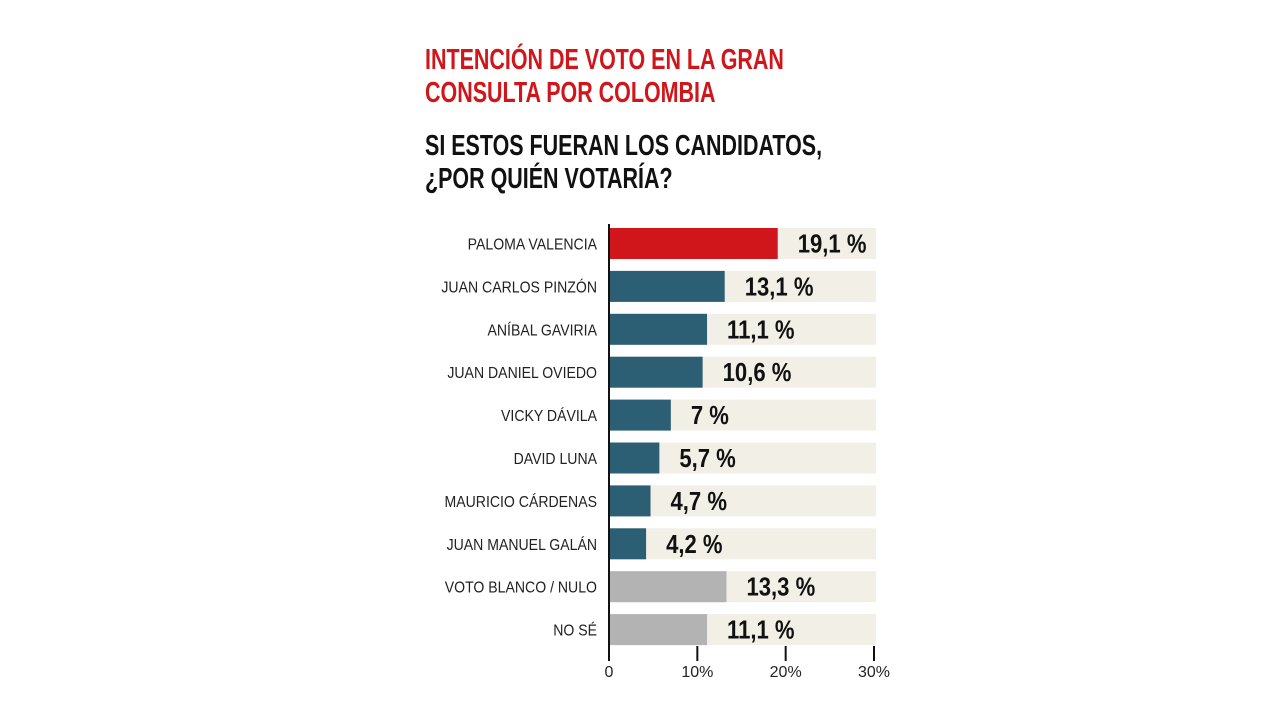  What do you see at coordinates (624, 146) in the screenshot?
I see `subtitle-line-1: SI ESTOS FUERAN LOS CANDIDATOS,` at bounding box center [624, 146].